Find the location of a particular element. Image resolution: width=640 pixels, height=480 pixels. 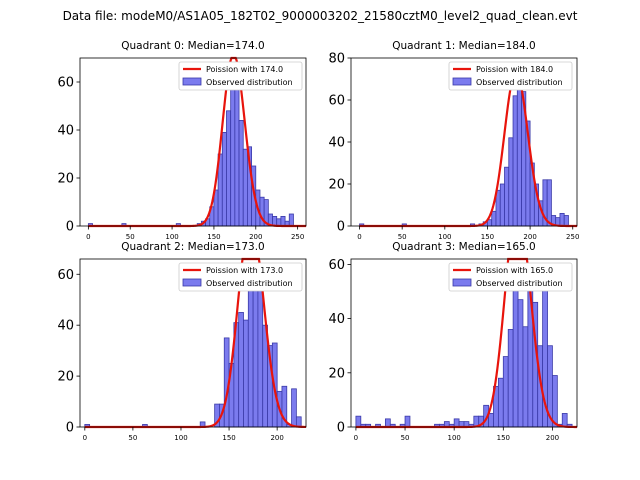

axes-frame is located at coordinates (464, 343).